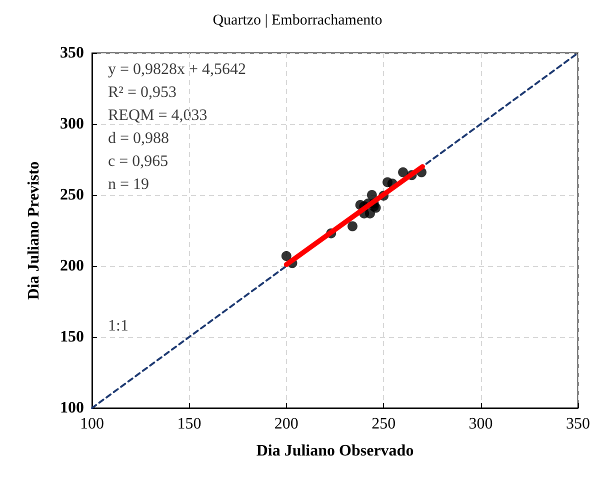 The height and width of the screenshot is (477, 595). Describe the element at coordinates (138, 161) in the screenshot. I see `annotation: c = 0,965` at that location.